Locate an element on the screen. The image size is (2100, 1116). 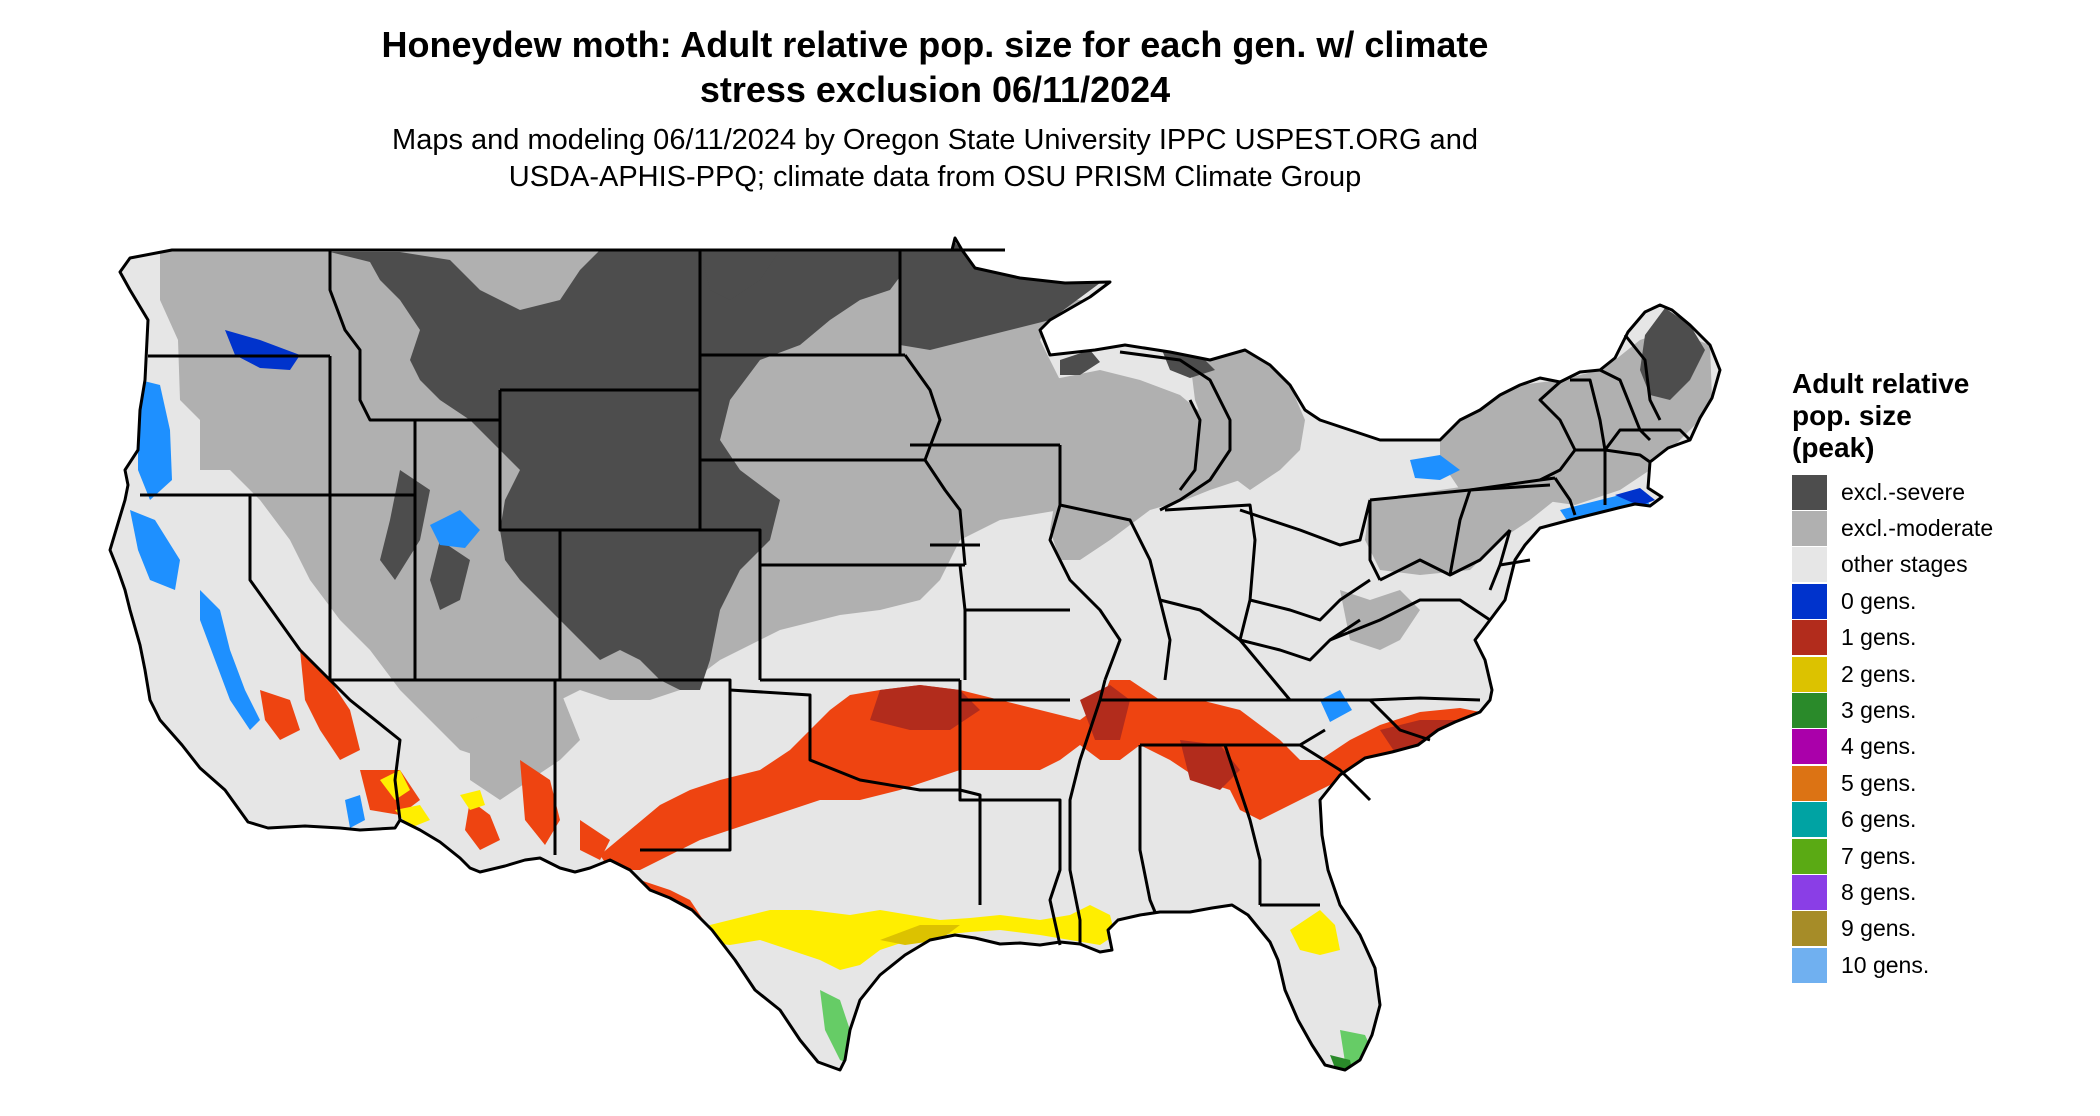
legend-label: 10 gens. is located at coordinates (1885, 964).